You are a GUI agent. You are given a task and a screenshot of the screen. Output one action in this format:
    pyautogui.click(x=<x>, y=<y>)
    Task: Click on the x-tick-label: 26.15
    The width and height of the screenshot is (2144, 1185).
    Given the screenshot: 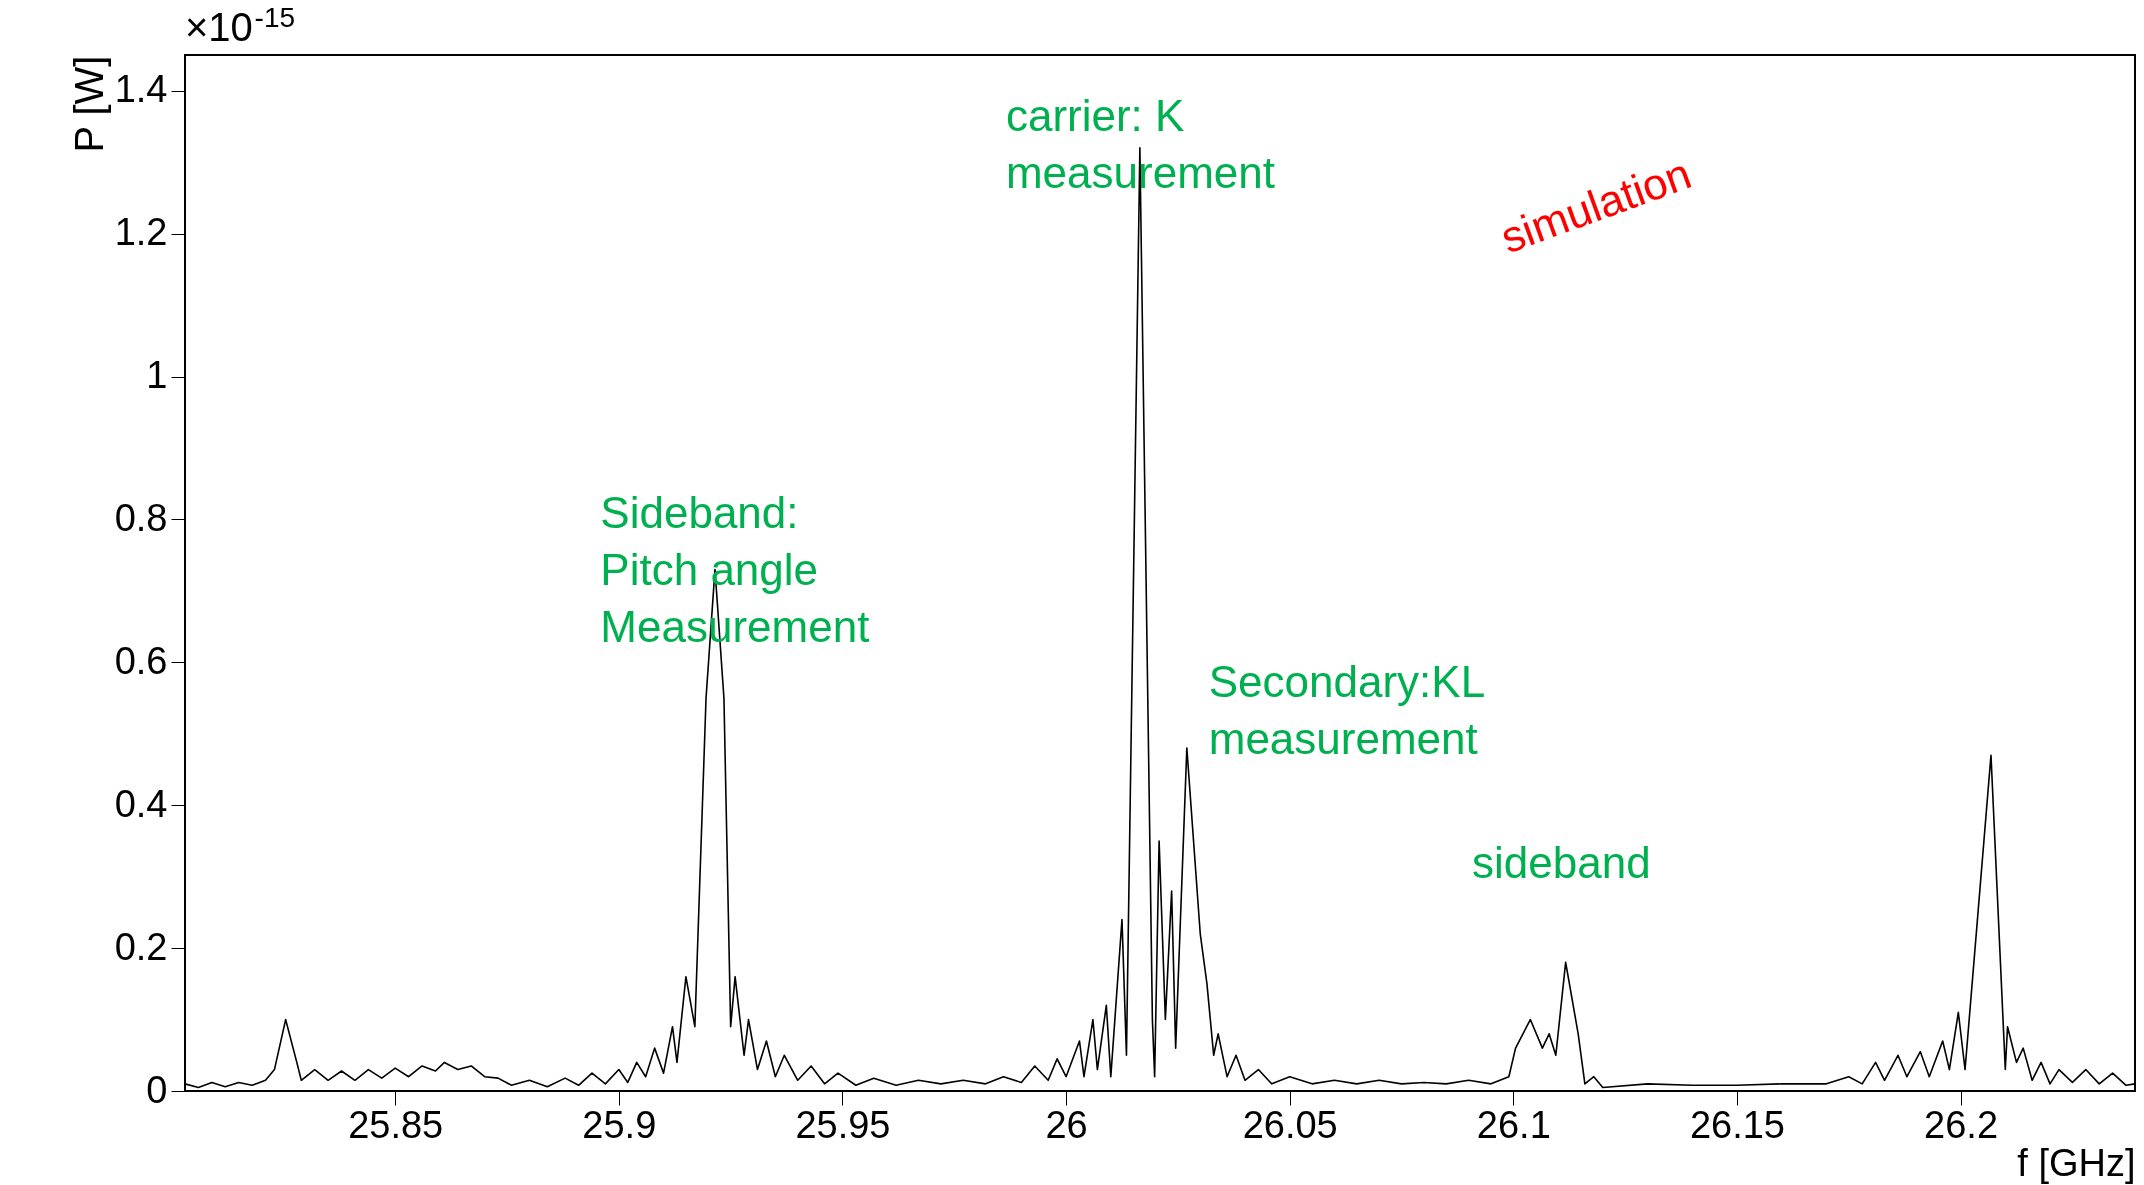 What is the action you would take?
    pyautogui.click(x=1737, y=1124)
    